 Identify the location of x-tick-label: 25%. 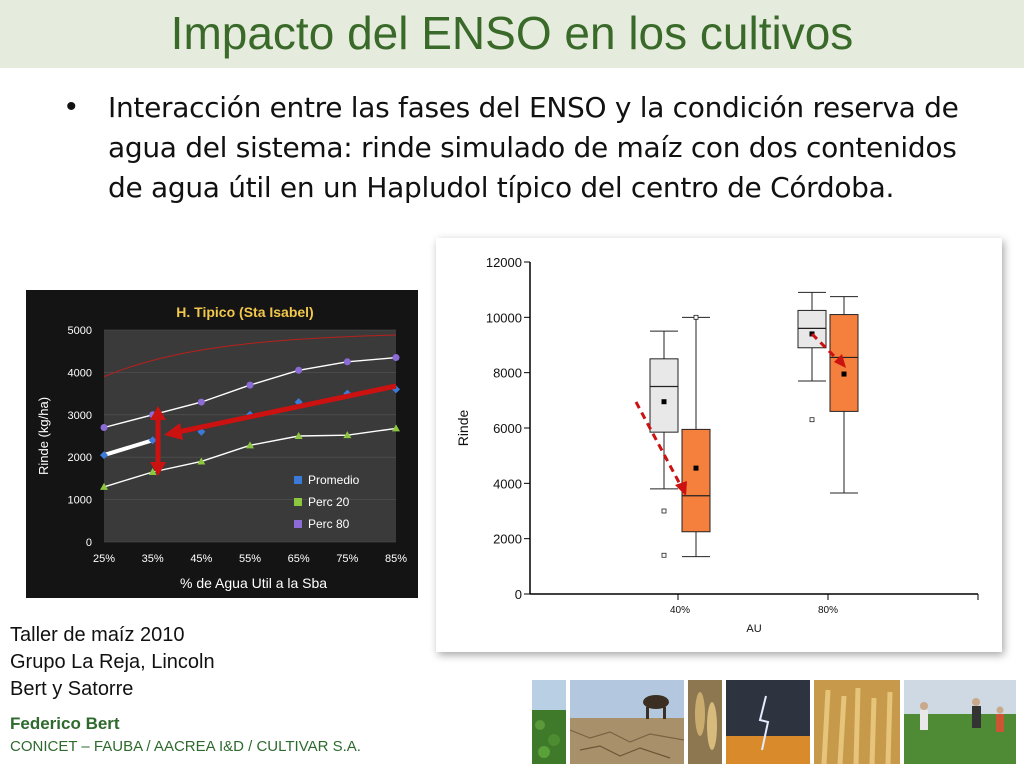
(104, 559).